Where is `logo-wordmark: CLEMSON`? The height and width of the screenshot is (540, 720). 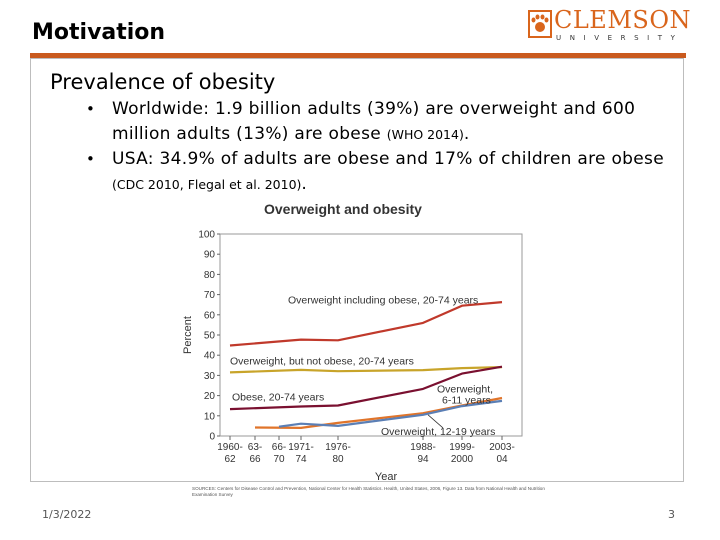 logo-wordmark: CLEMSON is located at coordinates (623, 20).